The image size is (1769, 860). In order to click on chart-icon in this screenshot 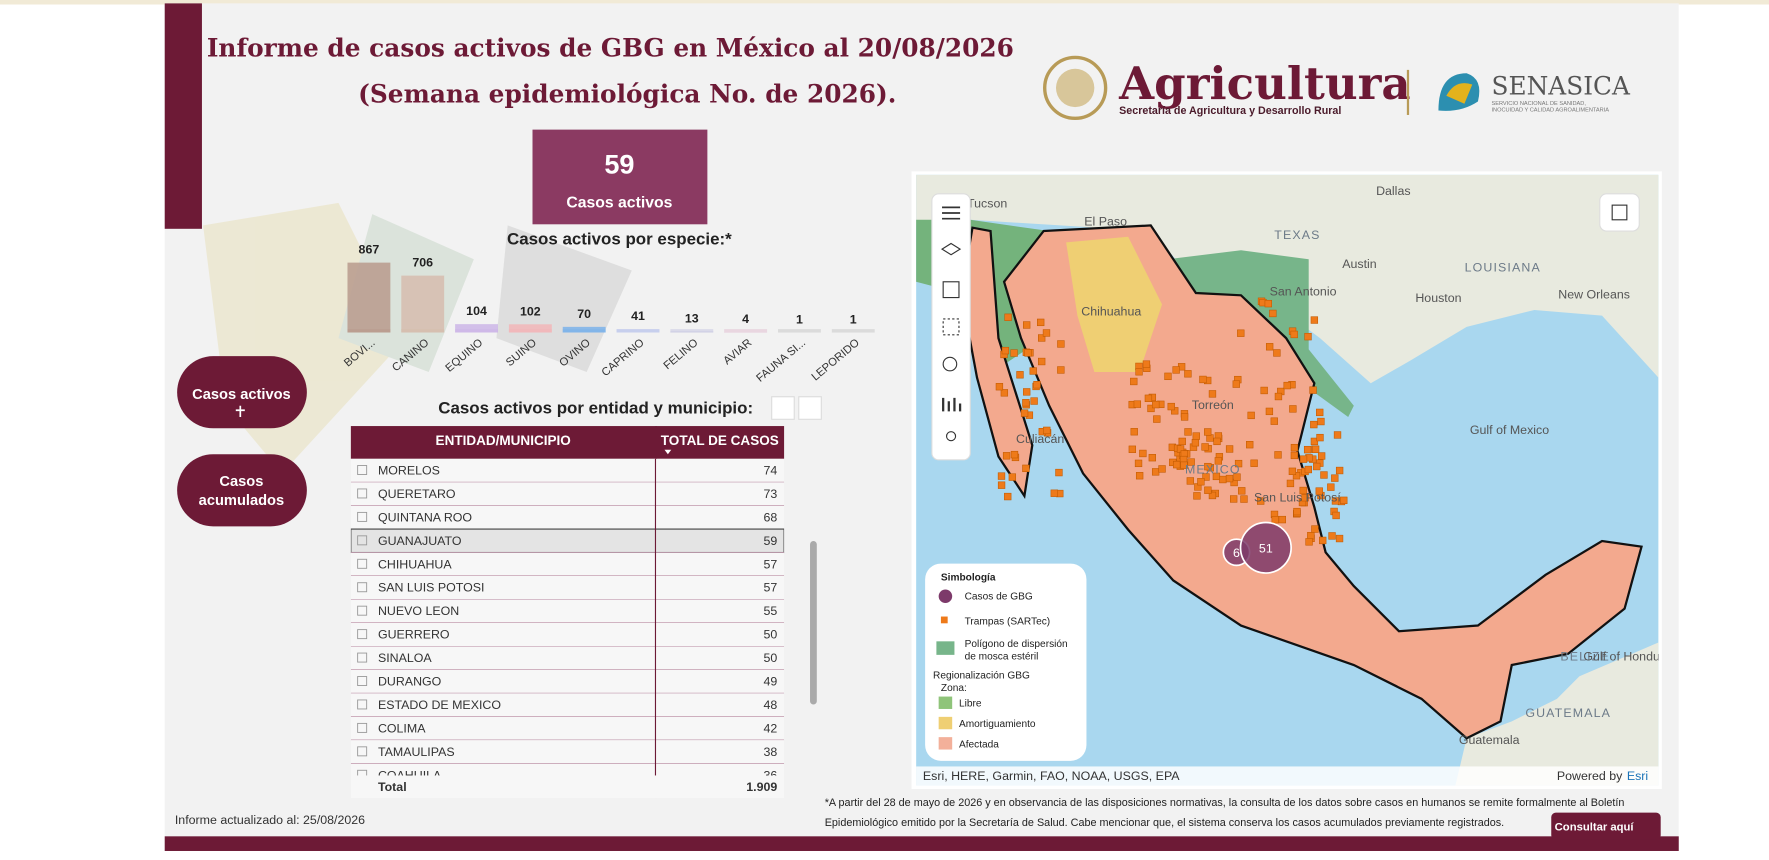, I will do `click(952, 404)`.